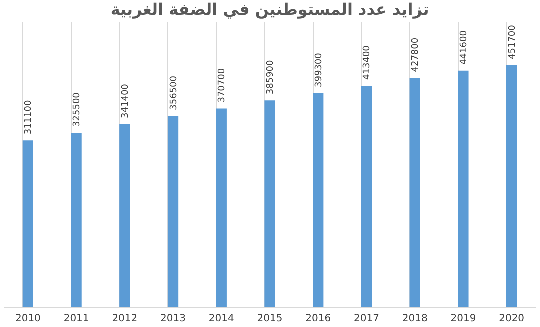 The image size is (540, 327). What do you see at coordinates (464, 47) in the screenshot?
I see `data-label: 441600` at bounding box center [464, 47].